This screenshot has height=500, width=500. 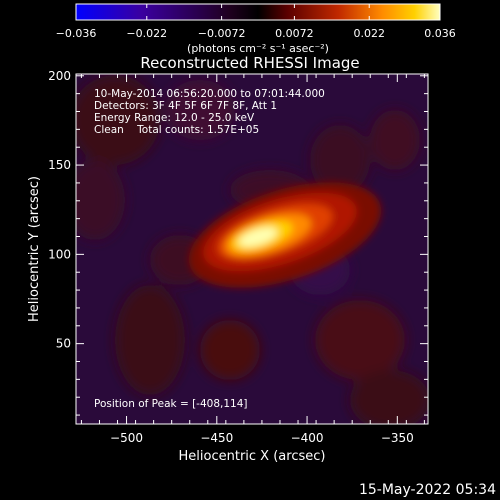 I want to click on annotation-detectors: Detectors: 3F 4F 5F 6F 7F 8F, Att 1, so click(x=185, y=106).